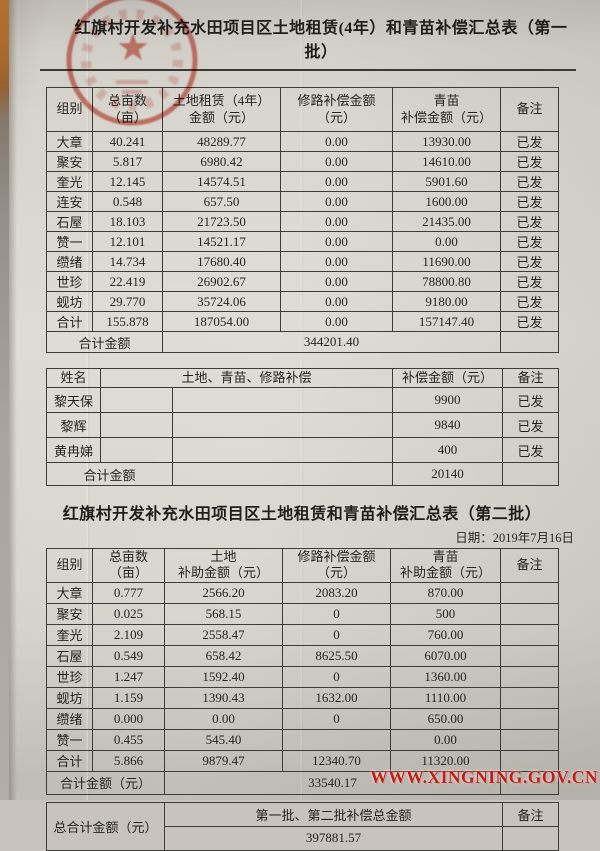 The height and width of the screenshot is (851, 600). What do you see at coordinates (223, 592) in the screenshot?
I see `land-cell: 2566.20` at bounding box center [223, 592].